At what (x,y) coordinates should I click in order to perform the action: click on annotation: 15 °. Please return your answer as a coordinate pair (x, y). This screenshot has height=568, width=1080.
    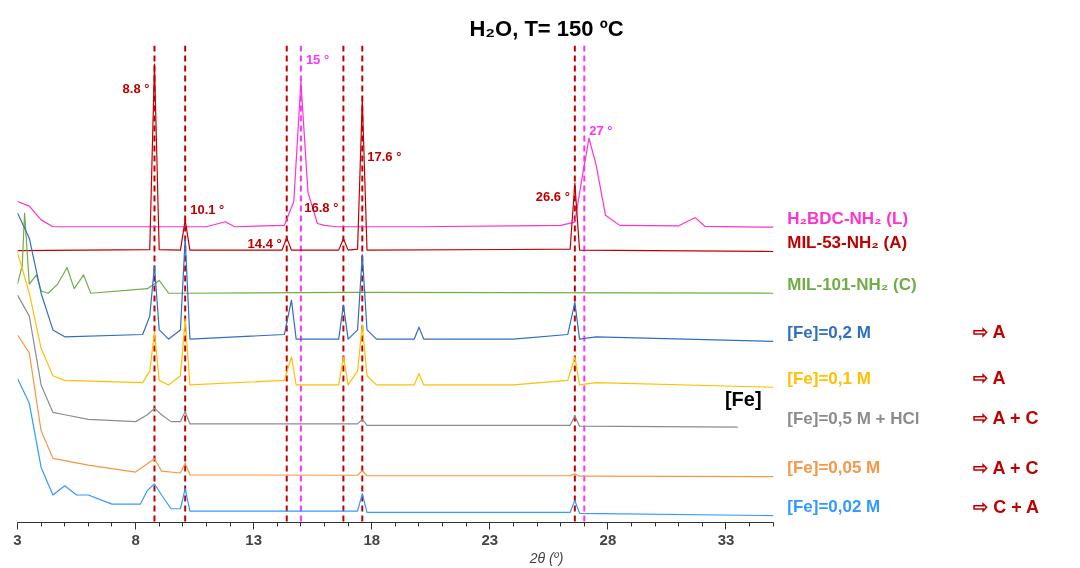
    Looking at the image, I should click on (317, 59).